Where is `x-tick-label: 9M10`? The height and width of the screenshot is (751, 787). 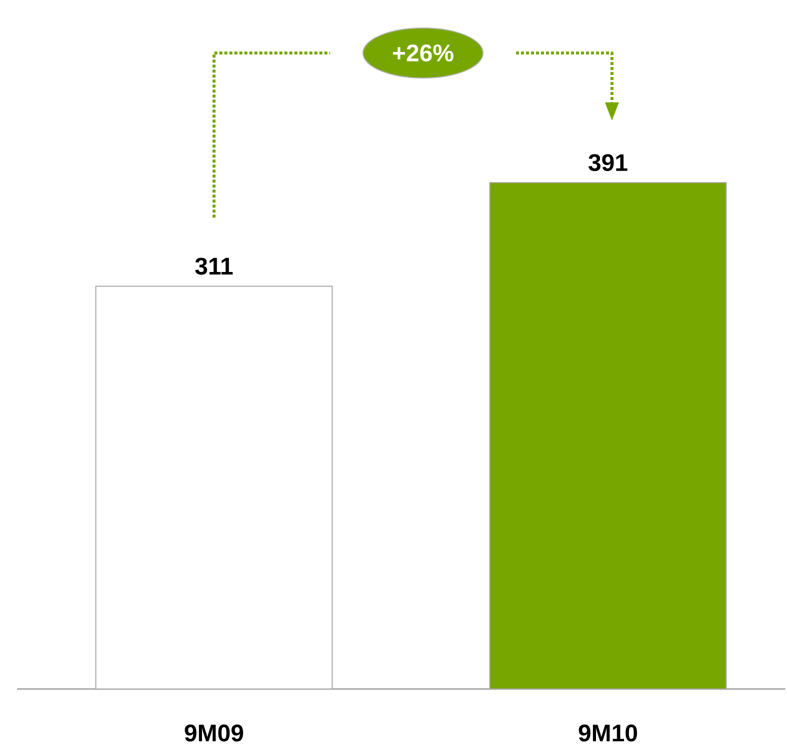
x-tick-label: 9M10 is located at coordinates (608, 733).